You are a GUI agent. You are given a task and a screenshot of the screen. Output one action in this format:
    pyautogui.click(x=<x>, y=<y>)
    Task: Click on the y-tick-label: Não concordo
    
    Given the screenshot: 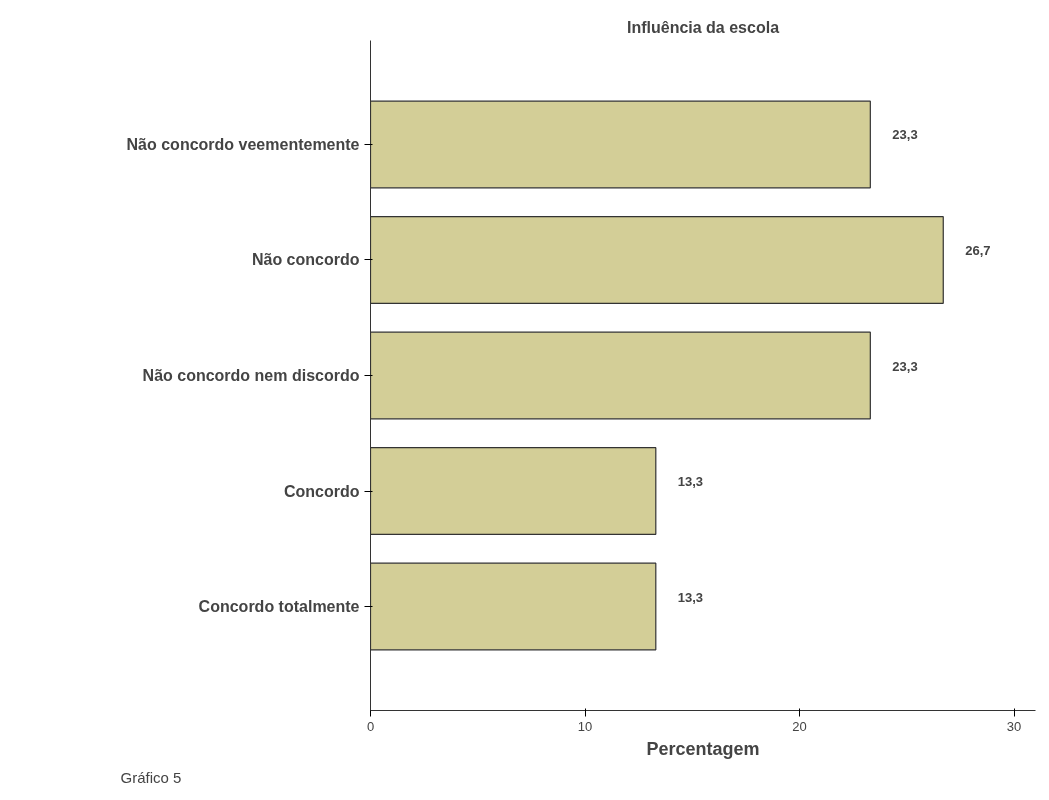 What is the action you would take?
    pyautogui.click(x=305, y=260)
    